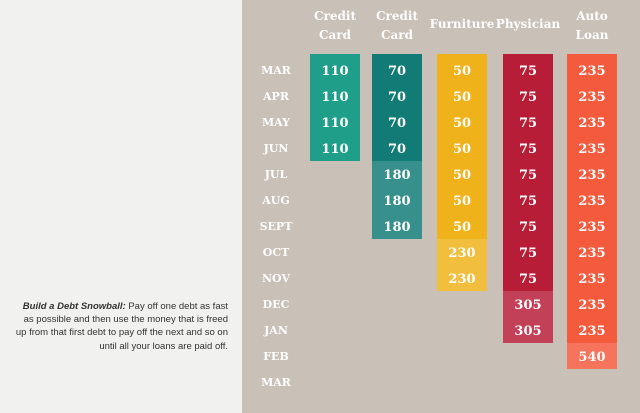  Describe the element at coordinates (276, 96) in the screenshot. I see `month-label: APR` at that location.